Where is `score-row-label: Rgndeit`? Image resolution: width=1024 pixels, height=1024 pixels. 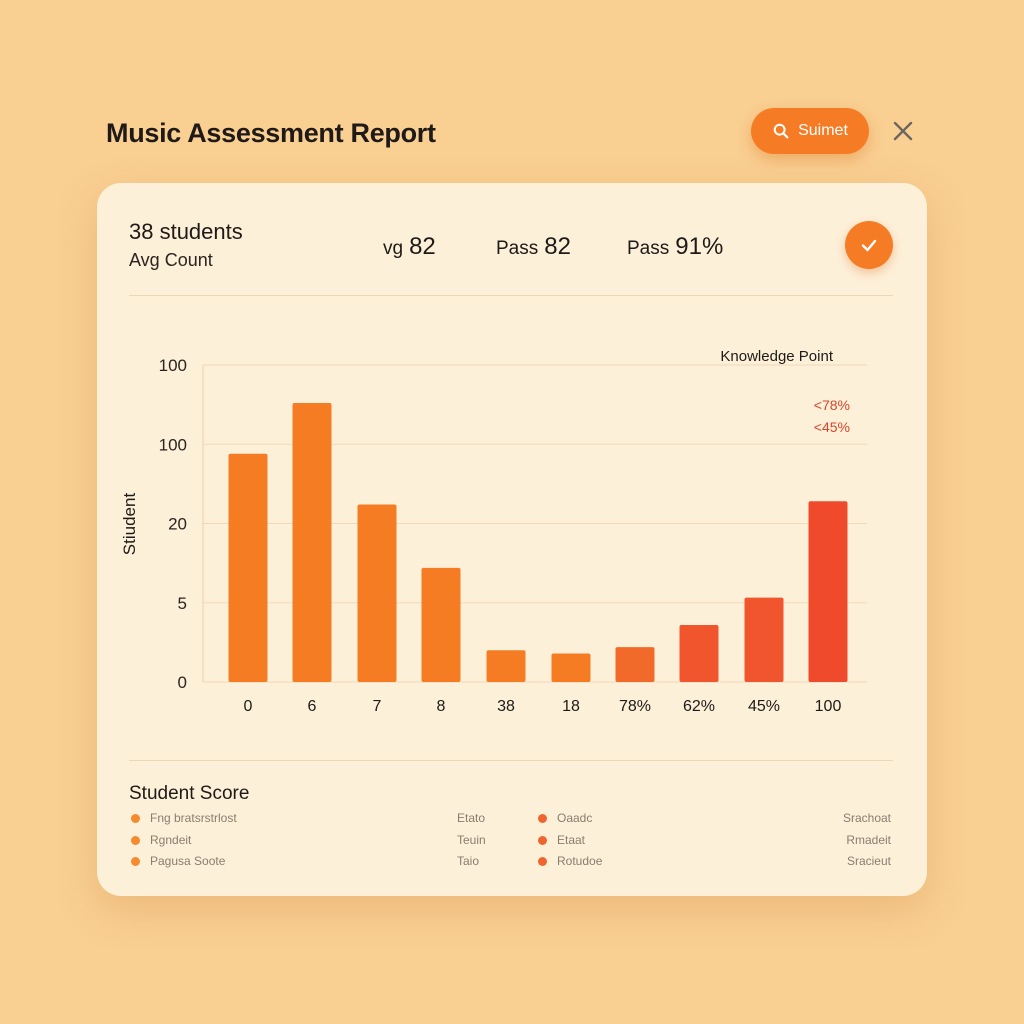
score-row-label: Rgndeit is located at coordinates (171, 840).